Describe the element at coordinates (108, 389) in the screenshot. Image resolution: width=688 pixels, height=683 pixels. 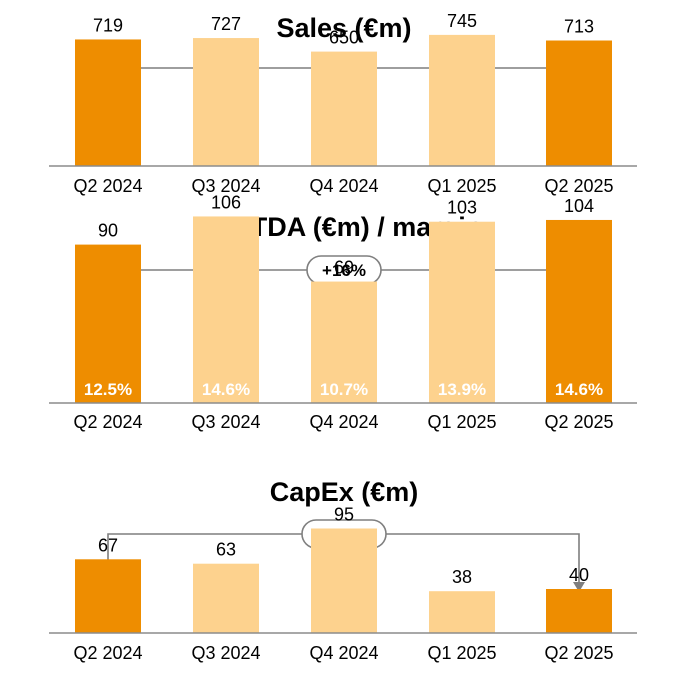
I see `margin-label-1-0: 12.5%` at that location.